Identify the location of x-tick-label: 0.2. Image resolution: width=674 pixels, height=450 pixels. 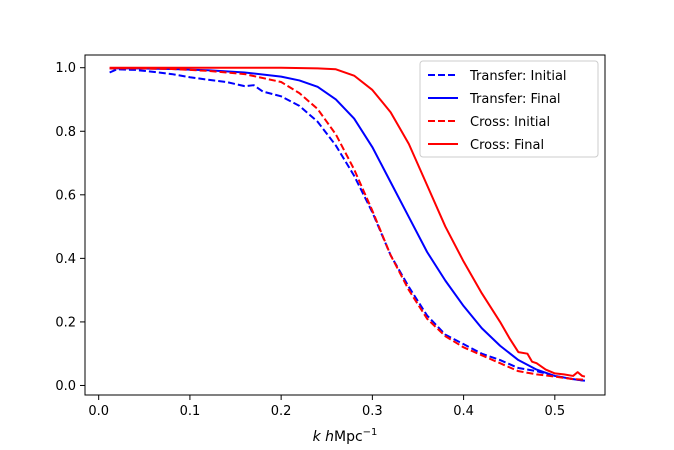
(281, 411).